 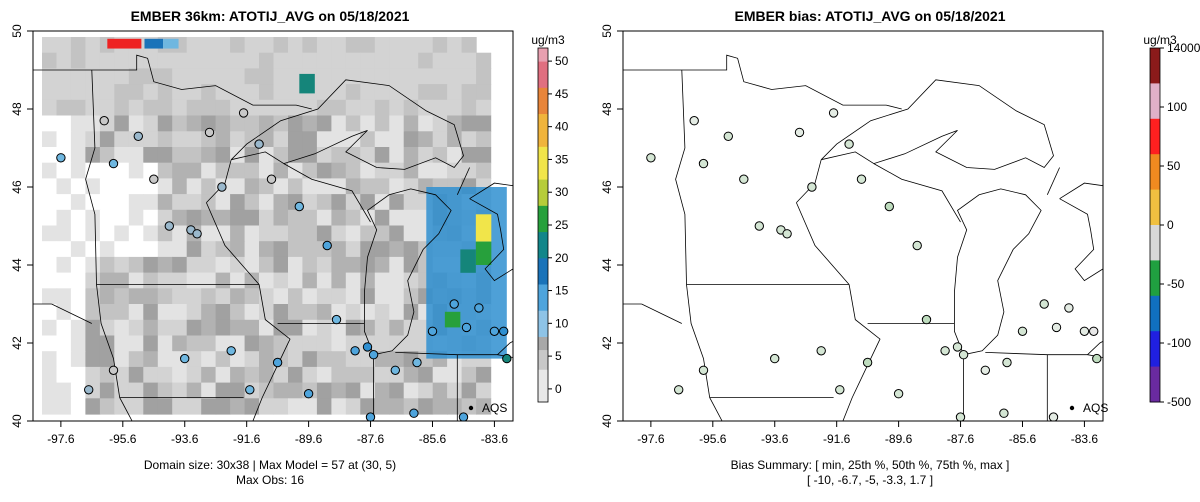 What do you see at coordinates (607, 421) in the screenshot?
I see `y-tick-label: 40` at bounding box center [607, 421].